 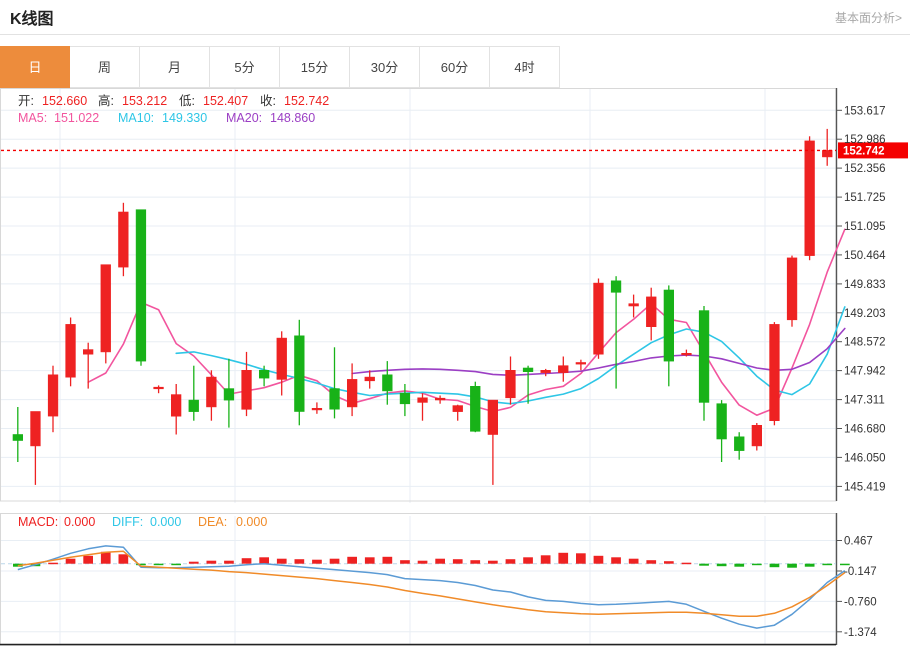 What do you see at coordinates (865, 487) in the screenshot?
I see `price-axis-label-13: 145.419` at bounding box center [865, 487].